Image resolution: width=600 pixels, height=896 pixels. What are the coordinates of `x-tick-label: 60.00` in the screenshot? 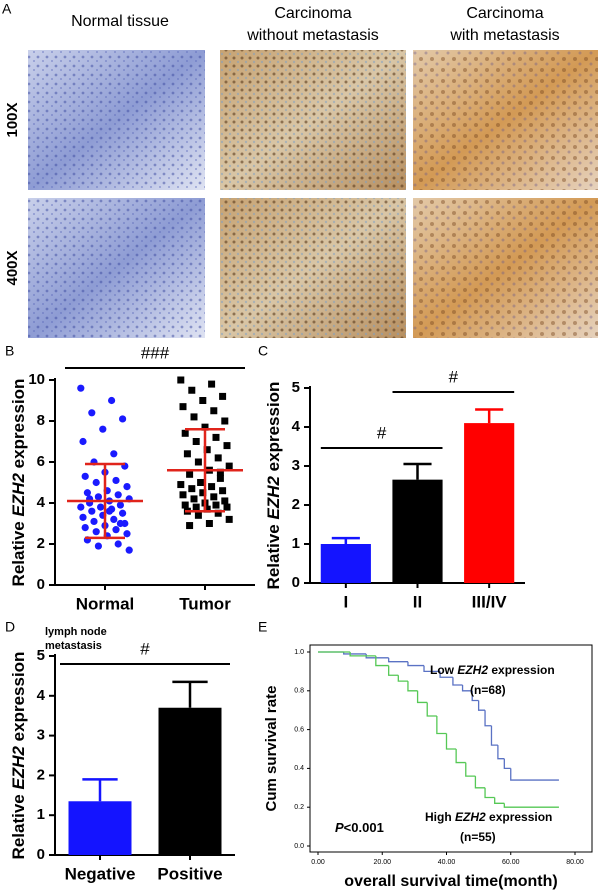 It's located at (511, 862).